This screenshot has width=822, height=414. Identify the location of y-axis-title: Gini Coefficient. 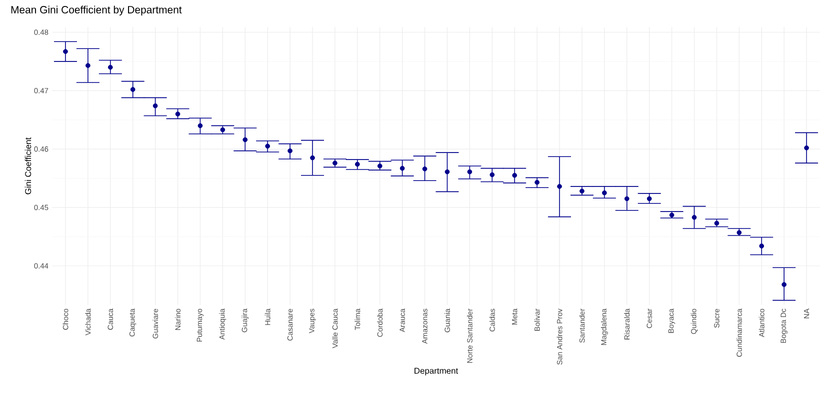
(28, 165).